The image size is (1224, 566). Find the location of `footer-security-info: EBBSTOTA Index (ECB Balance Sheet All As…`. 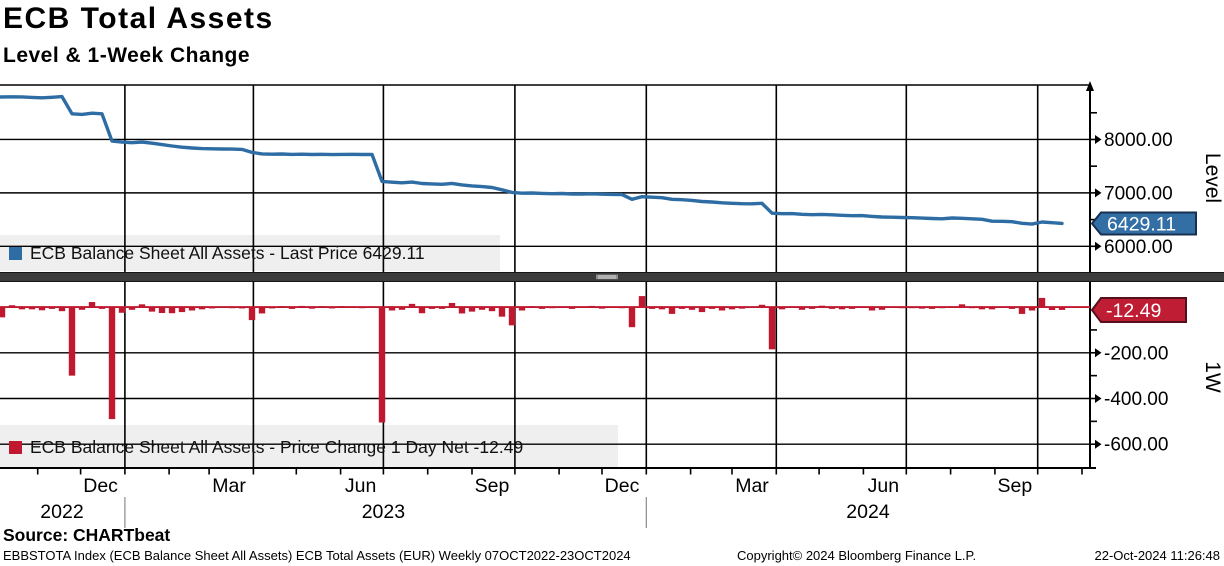

footer-security-info: EBBSTOTA Index (ECB Balance Sheet All As… is located at coordinates (317, 555).